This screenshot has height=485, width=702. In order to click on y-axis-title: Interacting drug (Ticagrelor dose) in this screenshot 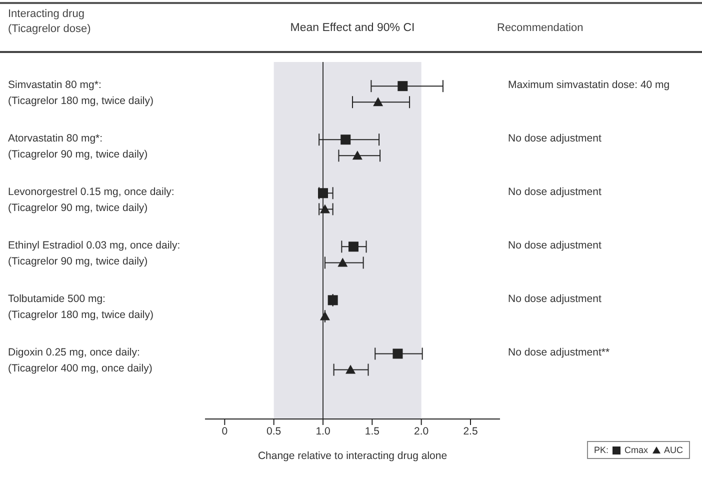, I will do `click(49, 22)`.